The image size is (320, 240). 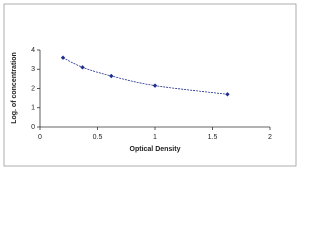 I want to click on y-tick-label: 4, so click(x=33, y=50).